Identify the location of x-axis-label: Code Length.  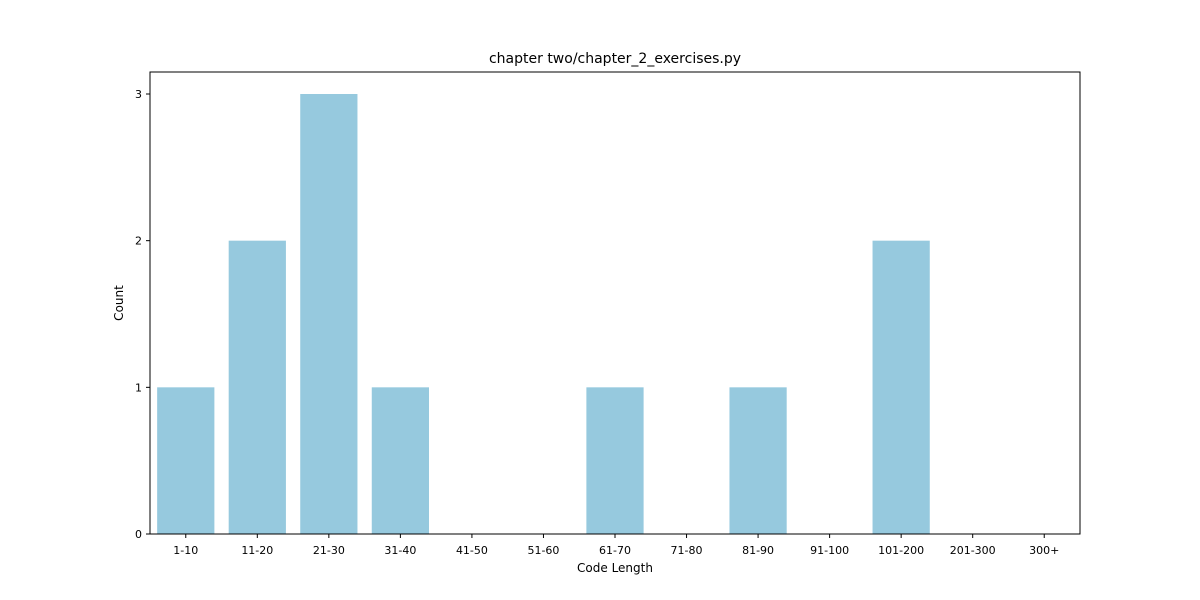
(615, 568).